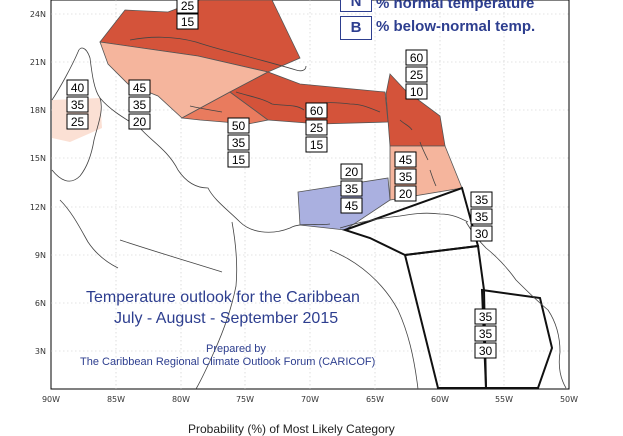 This screenshot has height=436, width=623. I want to click on box-value: 40, so click(78, 88).